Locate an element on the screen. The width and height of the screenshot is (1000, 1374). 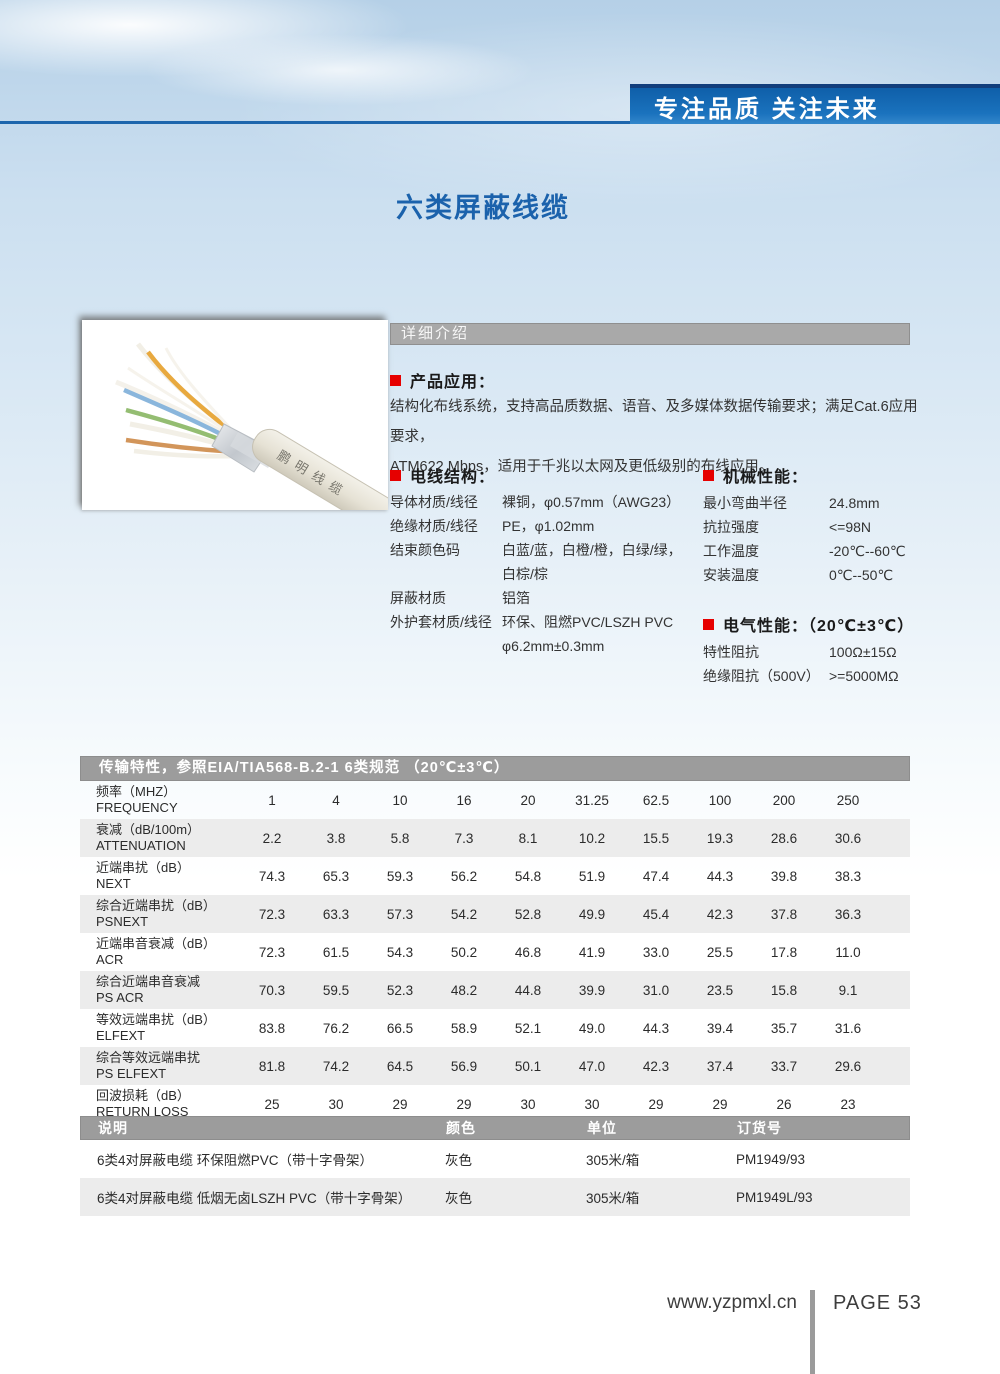
table-cell: 26 is located at coordinates (784, 1104).